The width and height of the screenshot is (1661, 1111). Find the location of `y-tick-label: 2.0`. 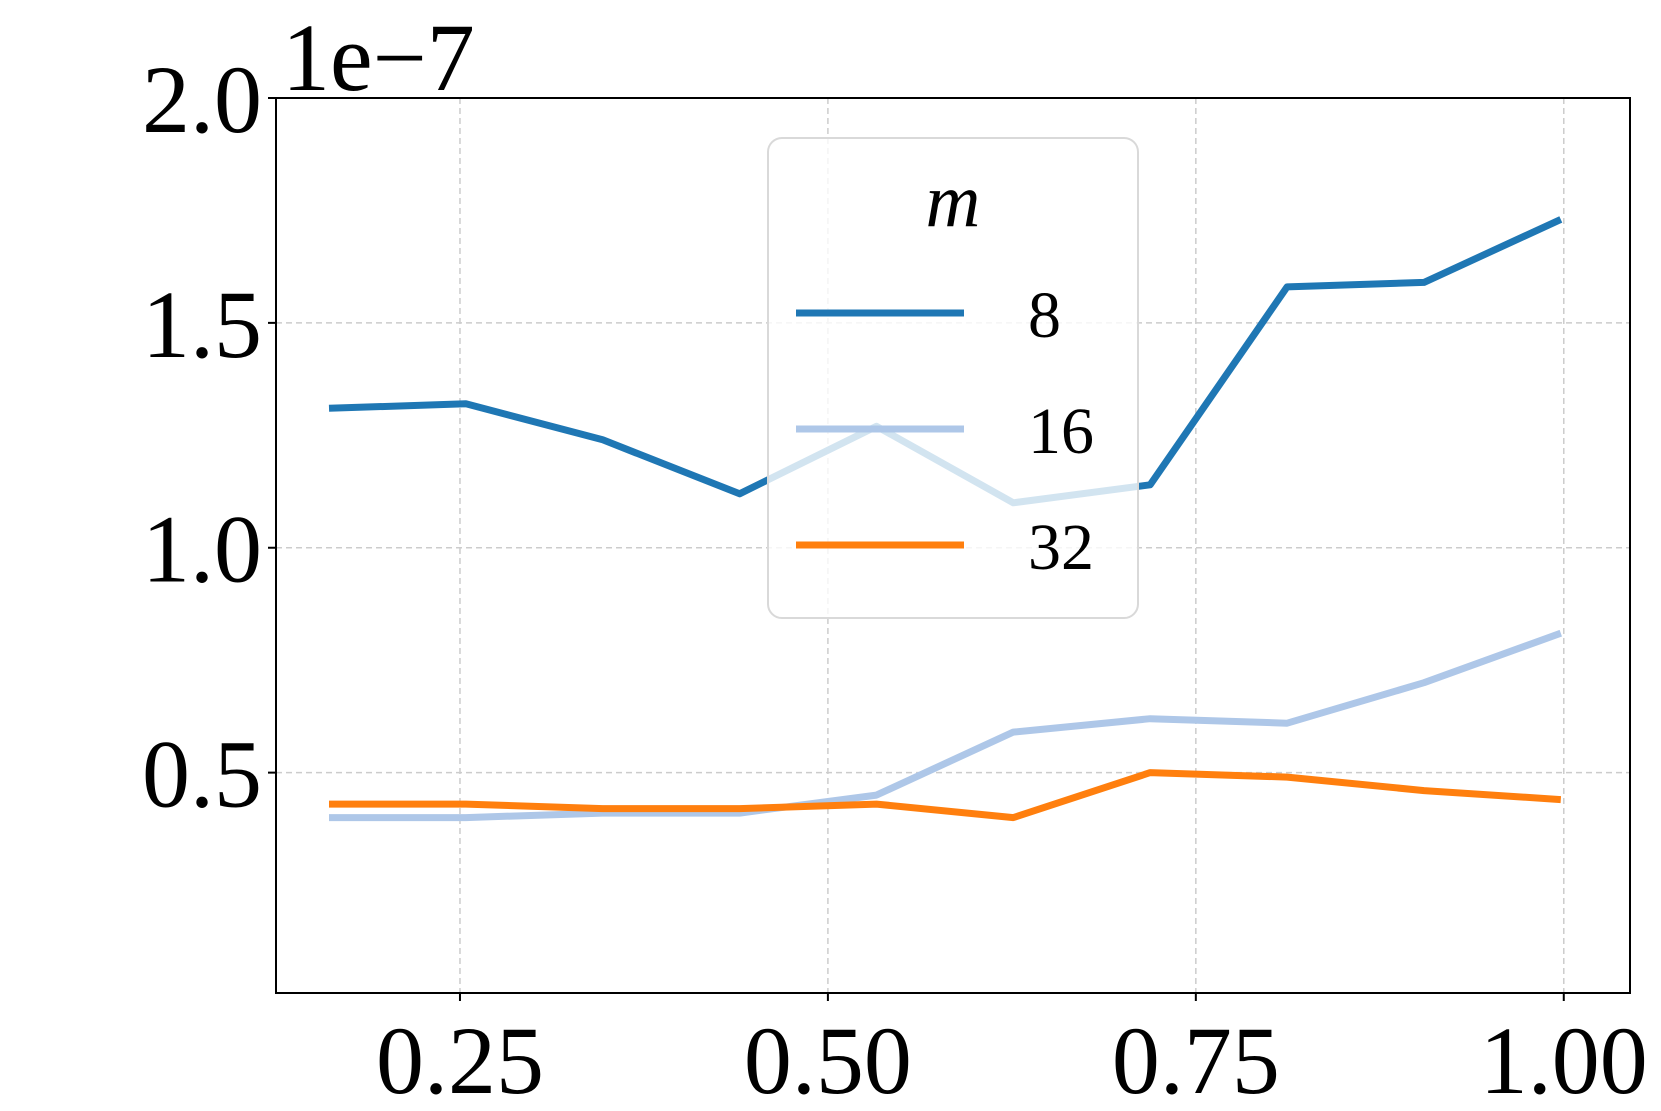

y-tick-label: 2.0 is located at coordinates (202, 99).